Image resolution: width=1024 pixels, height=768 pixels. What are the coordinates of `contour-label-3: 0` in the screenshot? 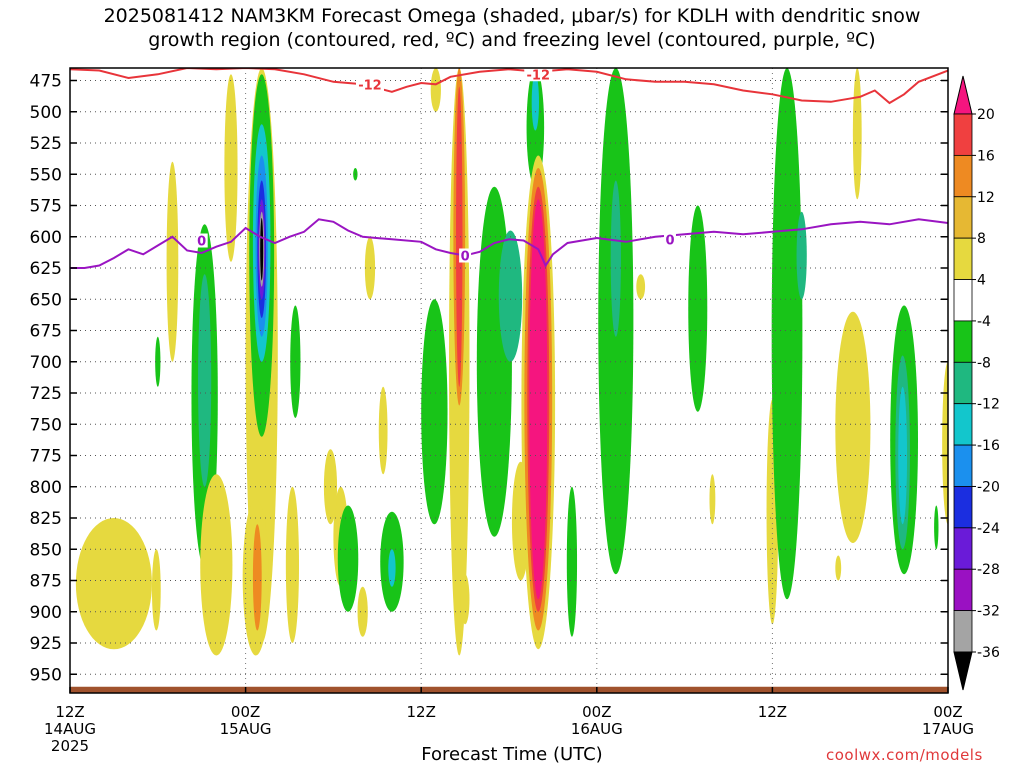 It's located at (465, 257).